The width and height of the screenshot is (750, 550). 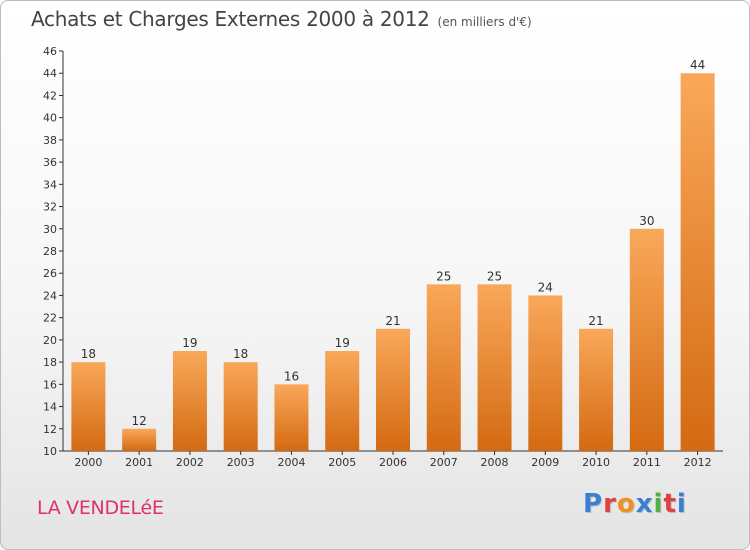 What do you see at coordinates (484, 22) in the screenshot?
I see `chart-subtitle: (en milliers d'€)` at bounding box center [484, 22].